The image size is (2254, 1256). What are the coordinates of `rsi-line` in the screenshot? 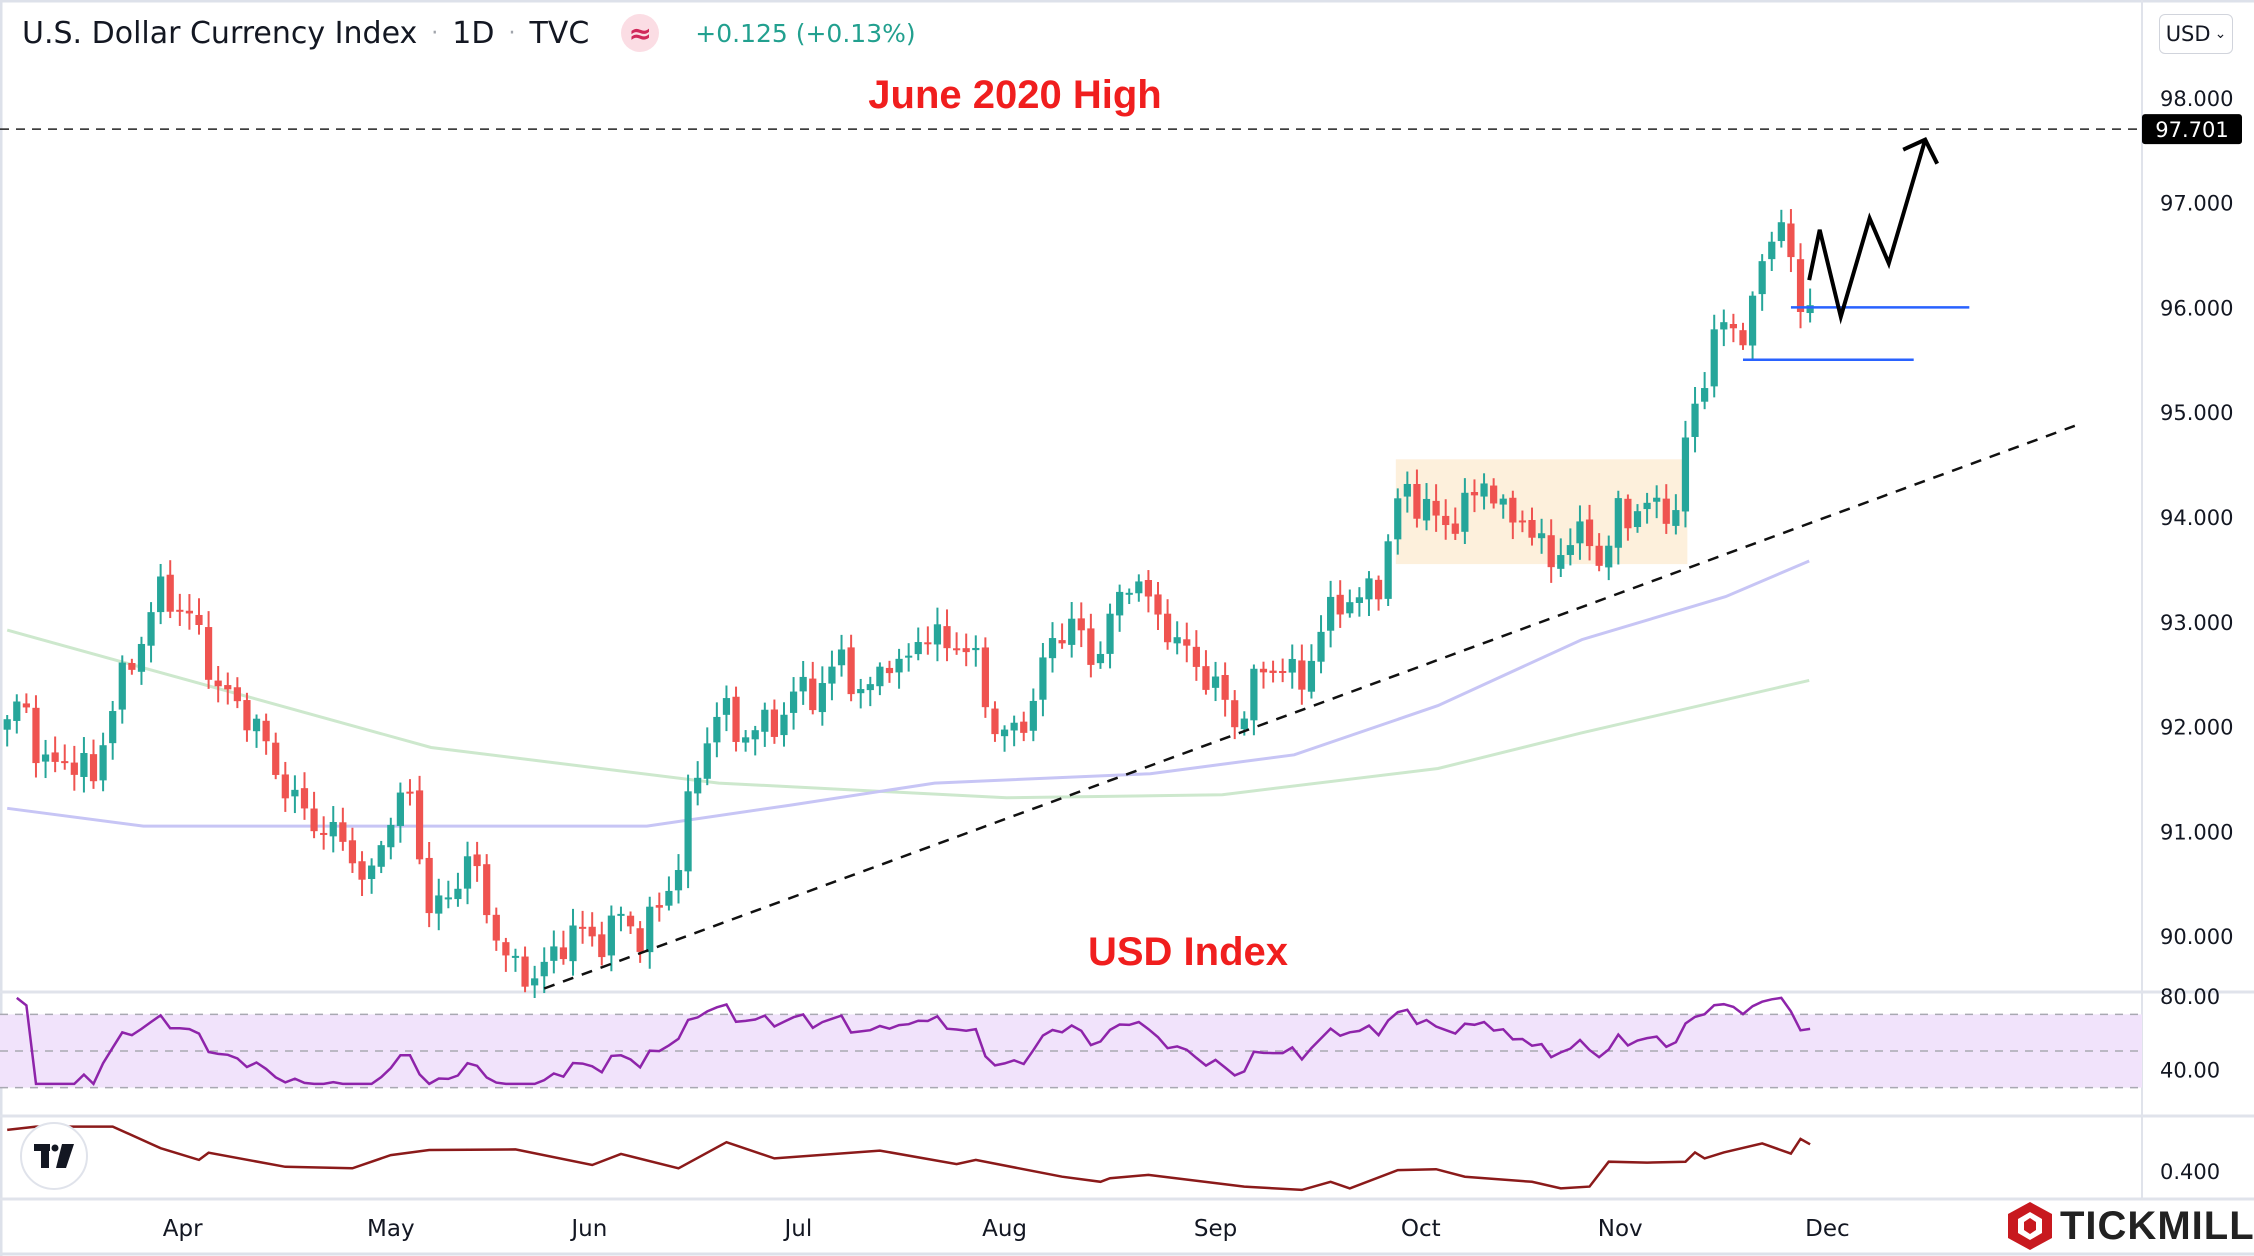 It's located at (913, 1041).